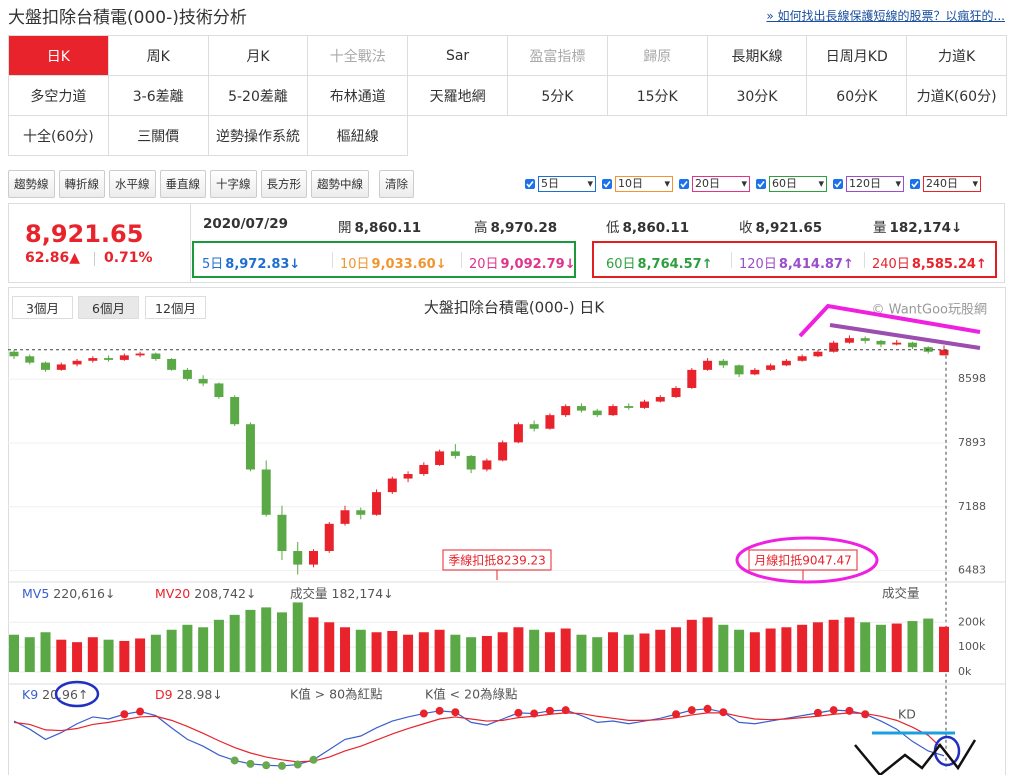  I want to click on tab: 3-6差離, so click(158, 96).